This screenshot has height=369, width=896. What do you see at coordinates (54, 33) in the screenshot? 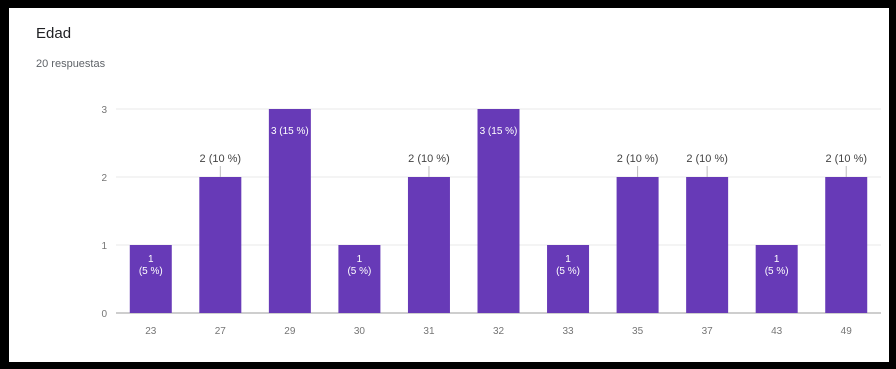
I see `question-title: Edad` at bounding box center [54, 33].